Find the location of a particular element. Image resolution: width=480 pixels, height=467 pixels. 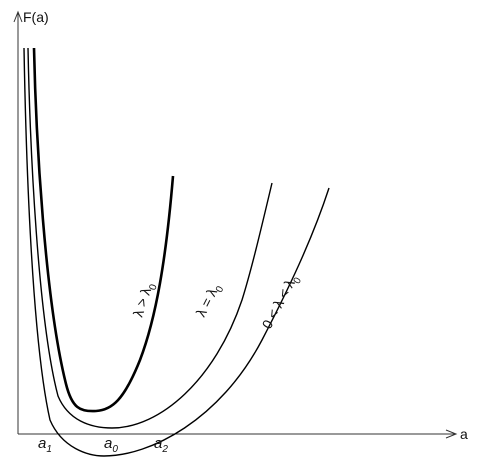

label-lambda-lower-sub: 0 is located at coordinates (298, 280).